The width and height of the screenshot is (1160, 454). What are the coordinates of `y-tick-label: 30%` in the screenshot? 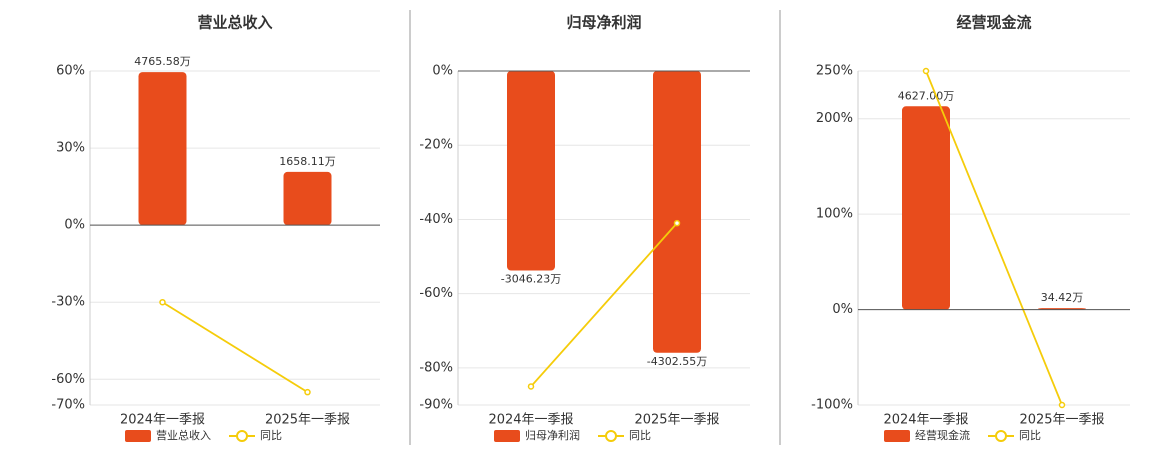 It's located at (70, 148).